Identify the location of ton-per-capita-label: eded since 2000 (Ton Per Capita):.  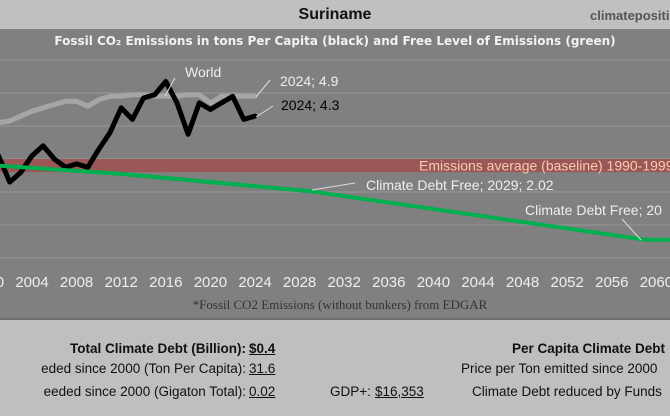
(143, 368).